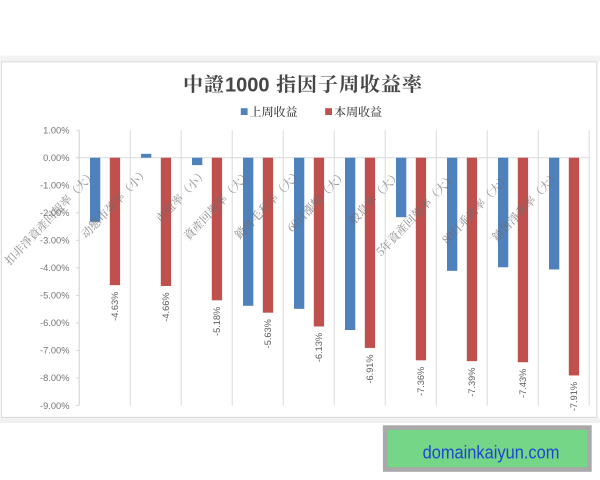  I want to click on svg-text: -1.00%, so click(54, 186).